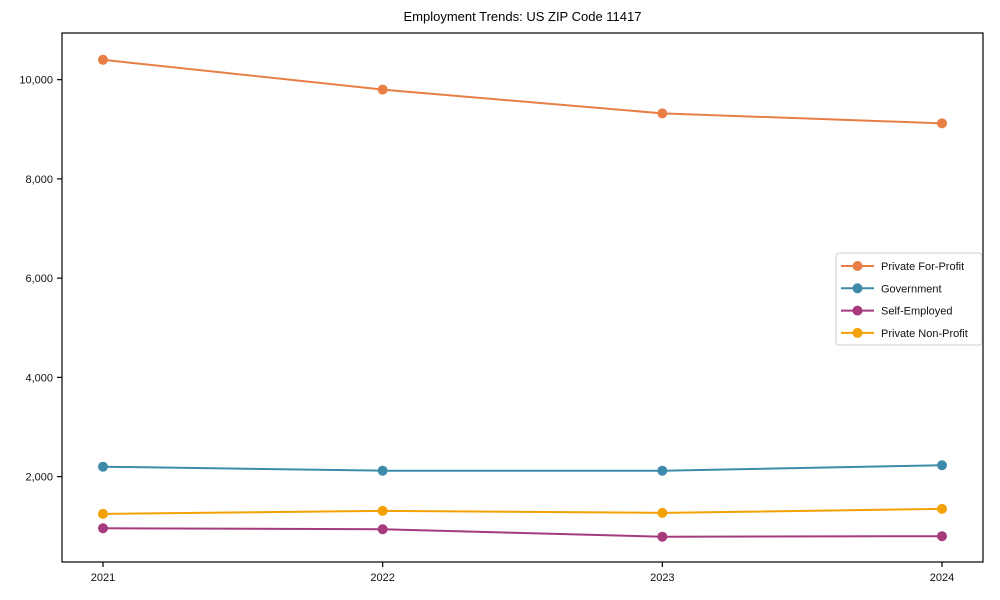 The height and width of the screenshot is (600, 1000). Describe the element at coordinates (522, 16) in the screenshot. I see `chart-title: Employment Trends: US ZIP Code 11417` at that location.